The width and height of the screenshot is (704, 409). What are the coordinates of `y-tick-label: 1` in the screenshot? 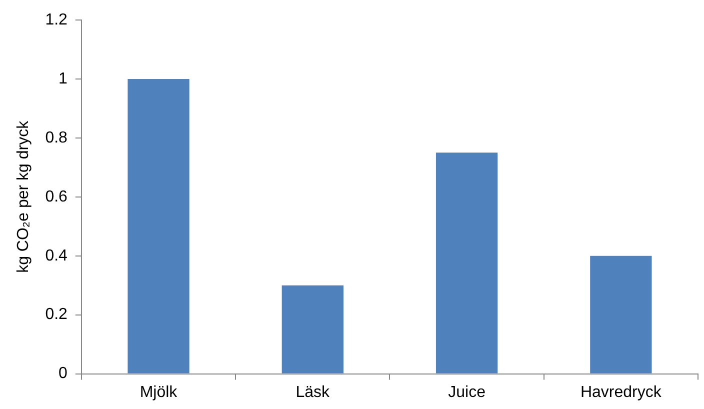 It's located at (63, 79).